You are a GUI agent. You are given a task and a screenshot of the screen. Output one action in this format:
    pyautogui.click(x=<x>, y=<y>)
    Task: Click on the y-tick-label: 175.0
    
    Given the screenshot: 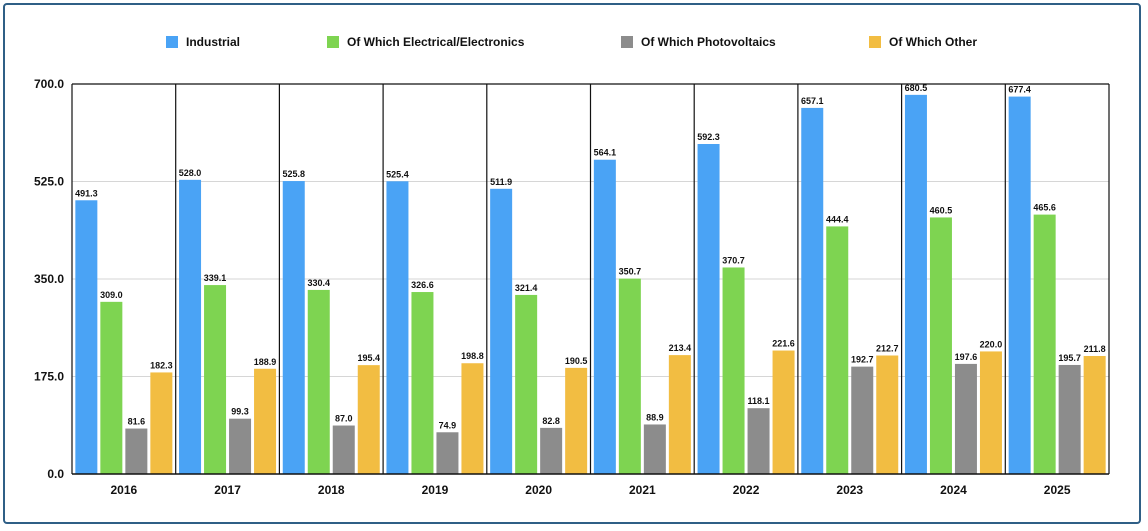 What is the action you would take?
    pyautogui.click(x=49, y=377)
    